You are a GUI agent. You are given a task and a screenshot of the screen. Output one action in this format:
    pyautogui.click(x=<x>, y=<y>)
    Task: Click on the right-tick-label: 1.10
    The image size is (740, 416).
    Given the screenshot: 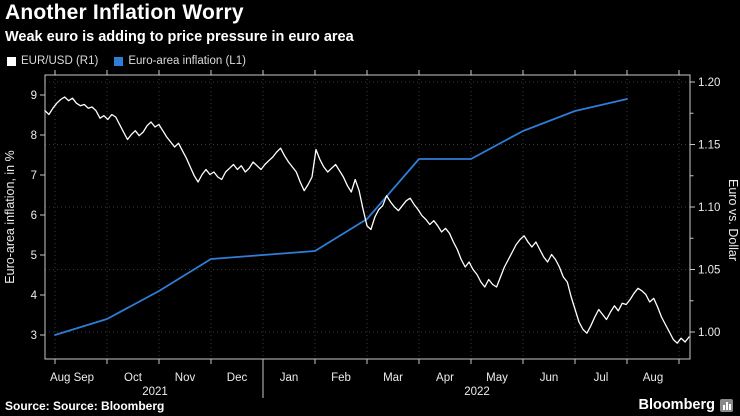 What is the action you would take?
    pyautogui.click(x=709, y=208)
    